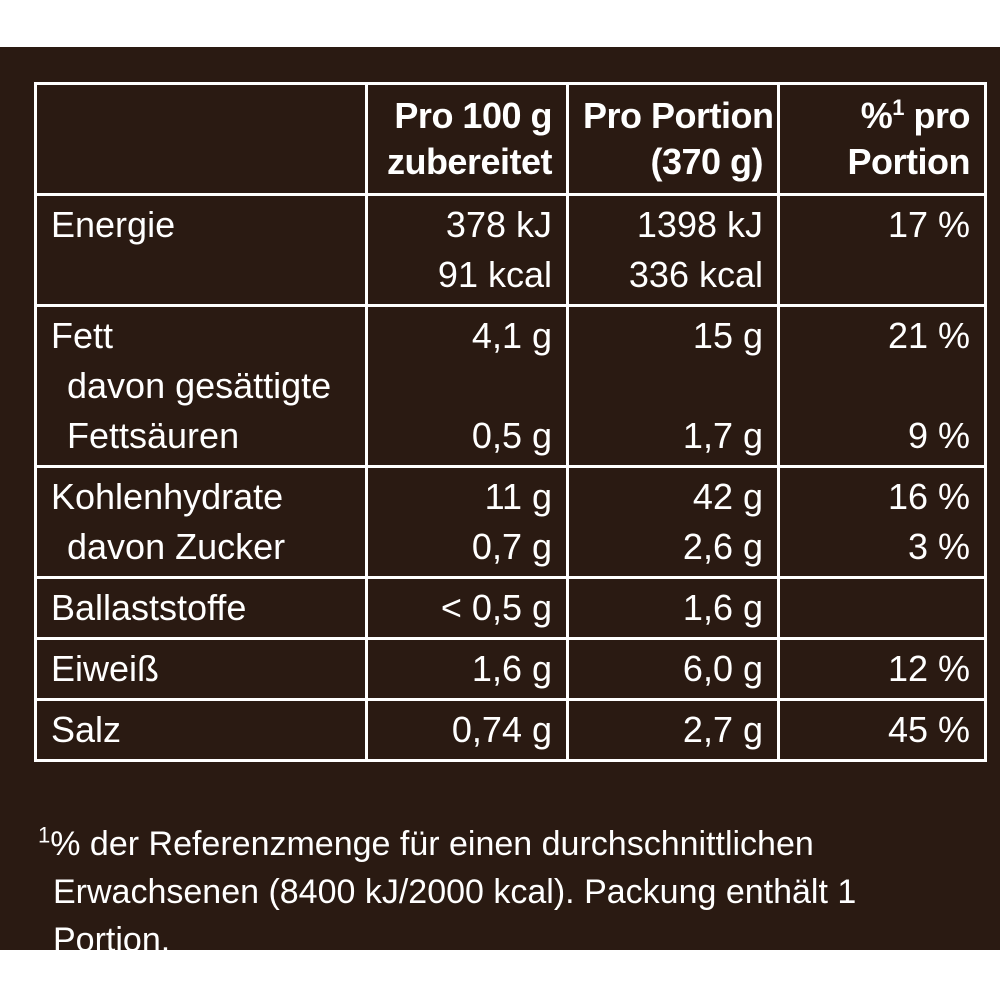  Describe the element at coordinates (673, 386) in the screenshot. I see `fett-portion: 15 g 1,7 g` at that location.